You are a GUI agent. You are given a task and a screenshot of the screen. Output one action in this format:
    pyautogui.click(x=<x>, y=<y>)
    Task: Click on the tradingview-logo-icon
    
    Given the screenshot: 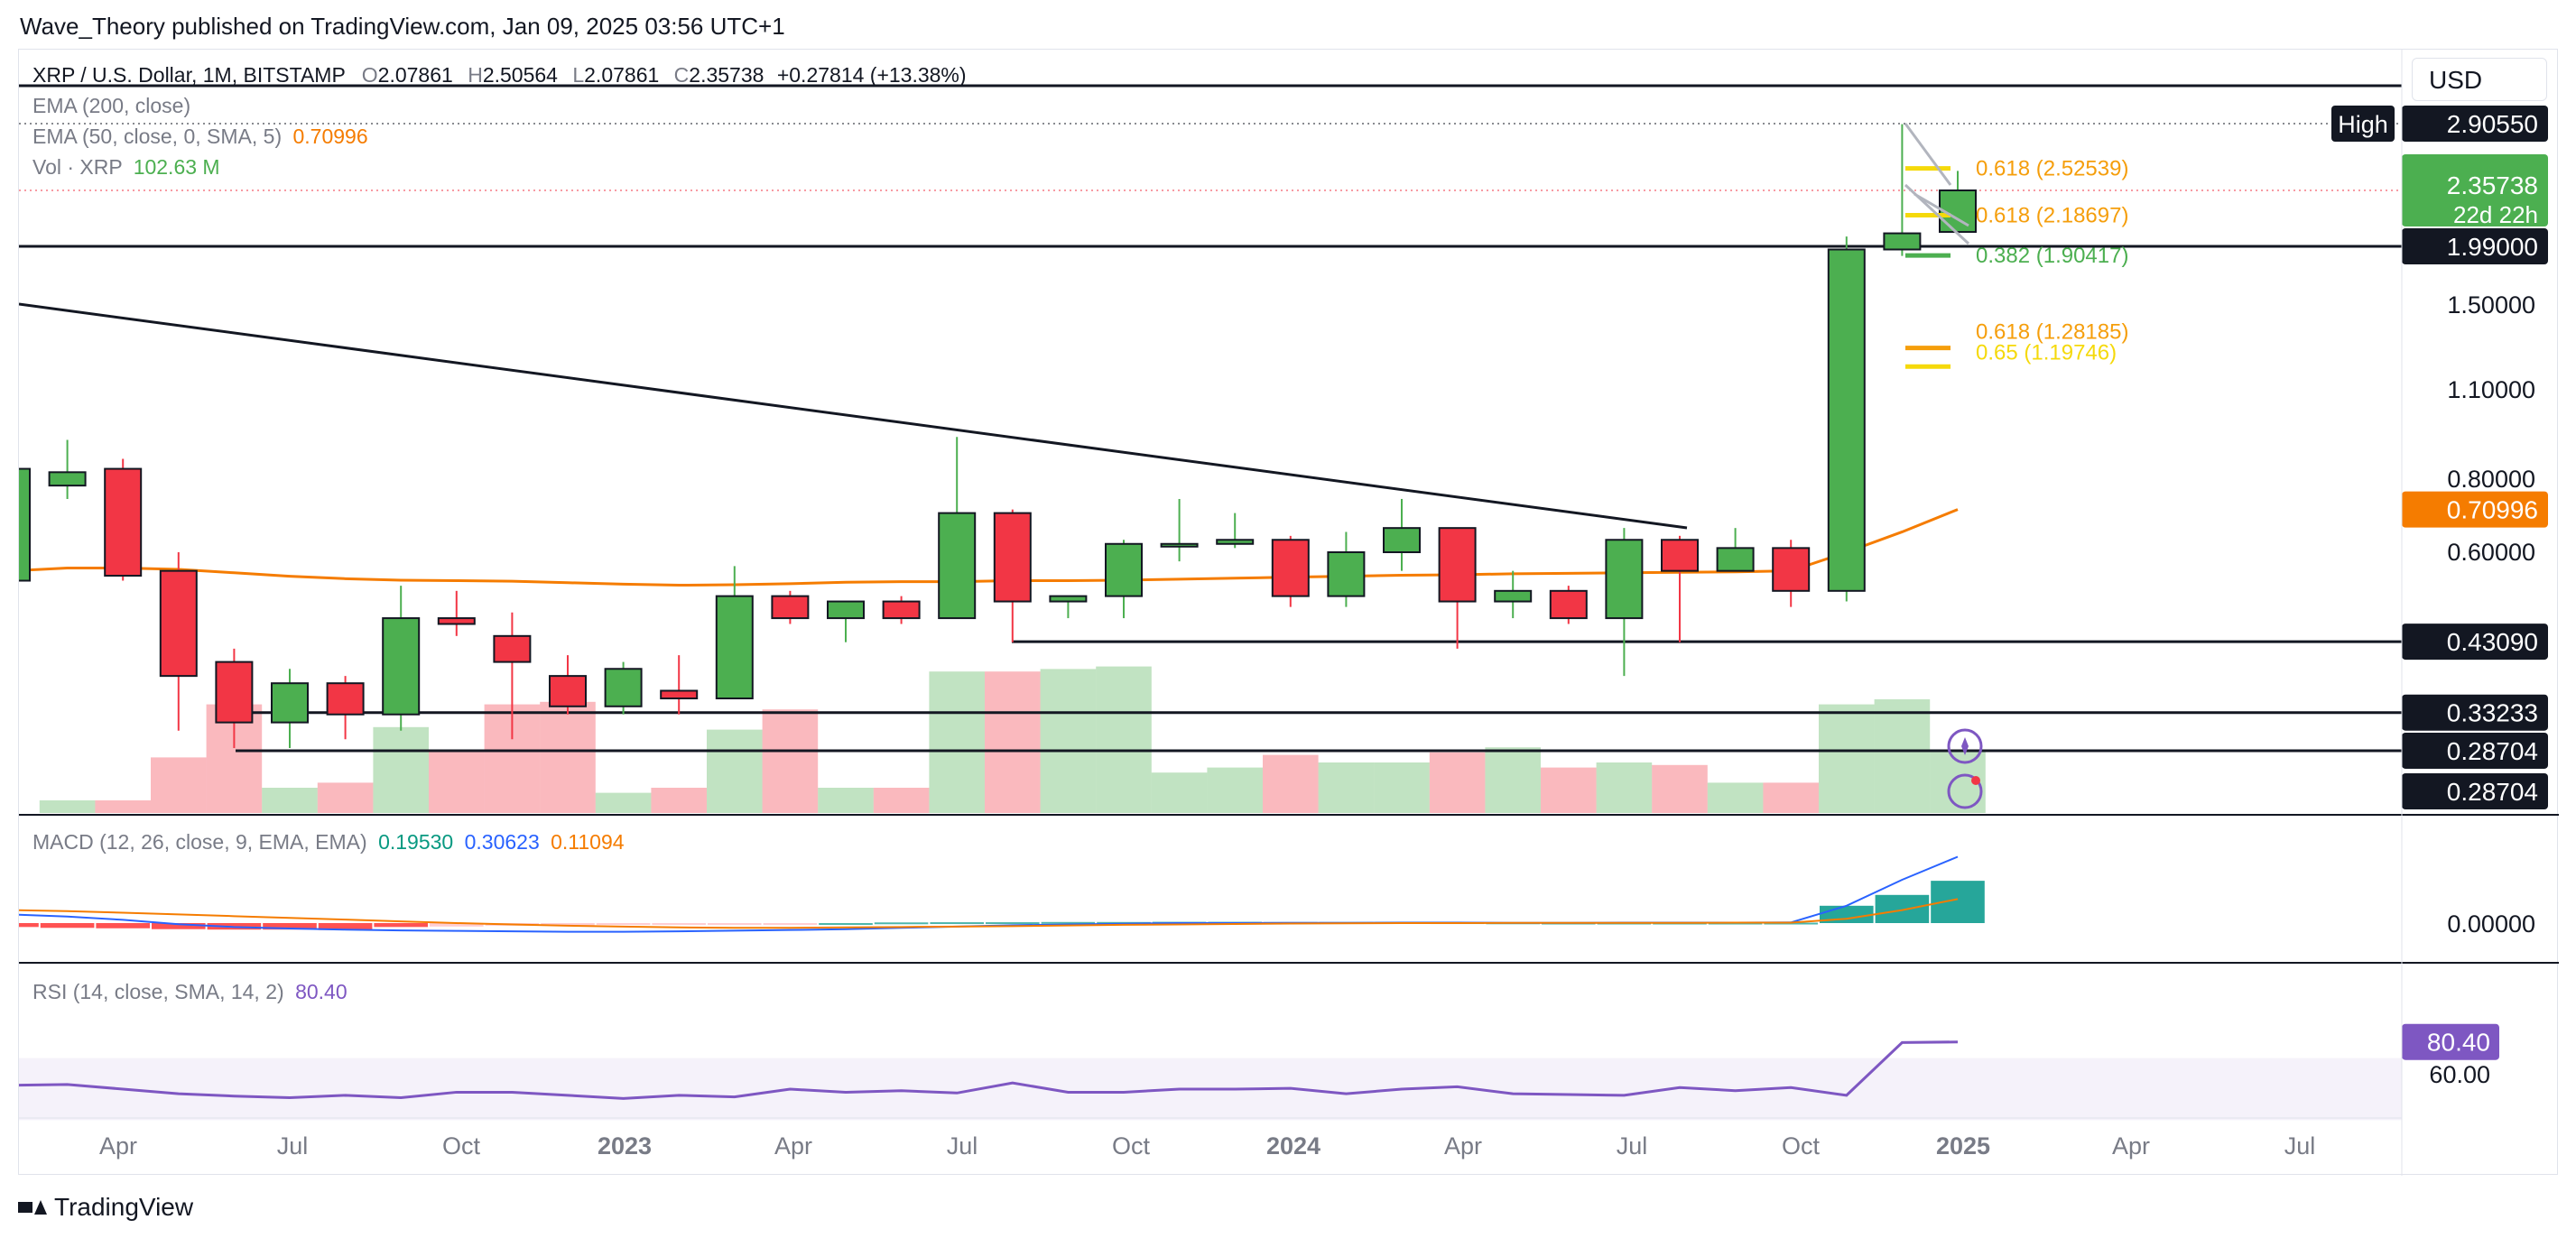 What is the action you would take?
    pyautogui.click(x=32, y=1207)
    